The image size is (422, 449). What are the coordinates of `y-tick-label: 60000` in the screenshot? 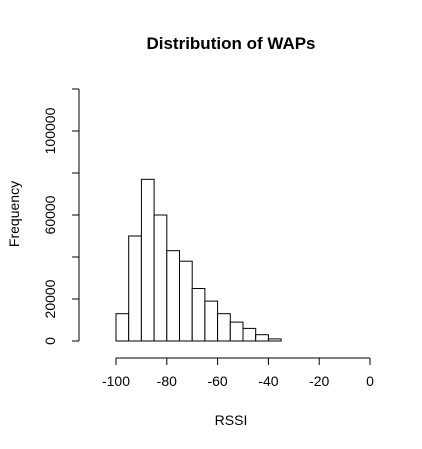 It's located at (50, 214).